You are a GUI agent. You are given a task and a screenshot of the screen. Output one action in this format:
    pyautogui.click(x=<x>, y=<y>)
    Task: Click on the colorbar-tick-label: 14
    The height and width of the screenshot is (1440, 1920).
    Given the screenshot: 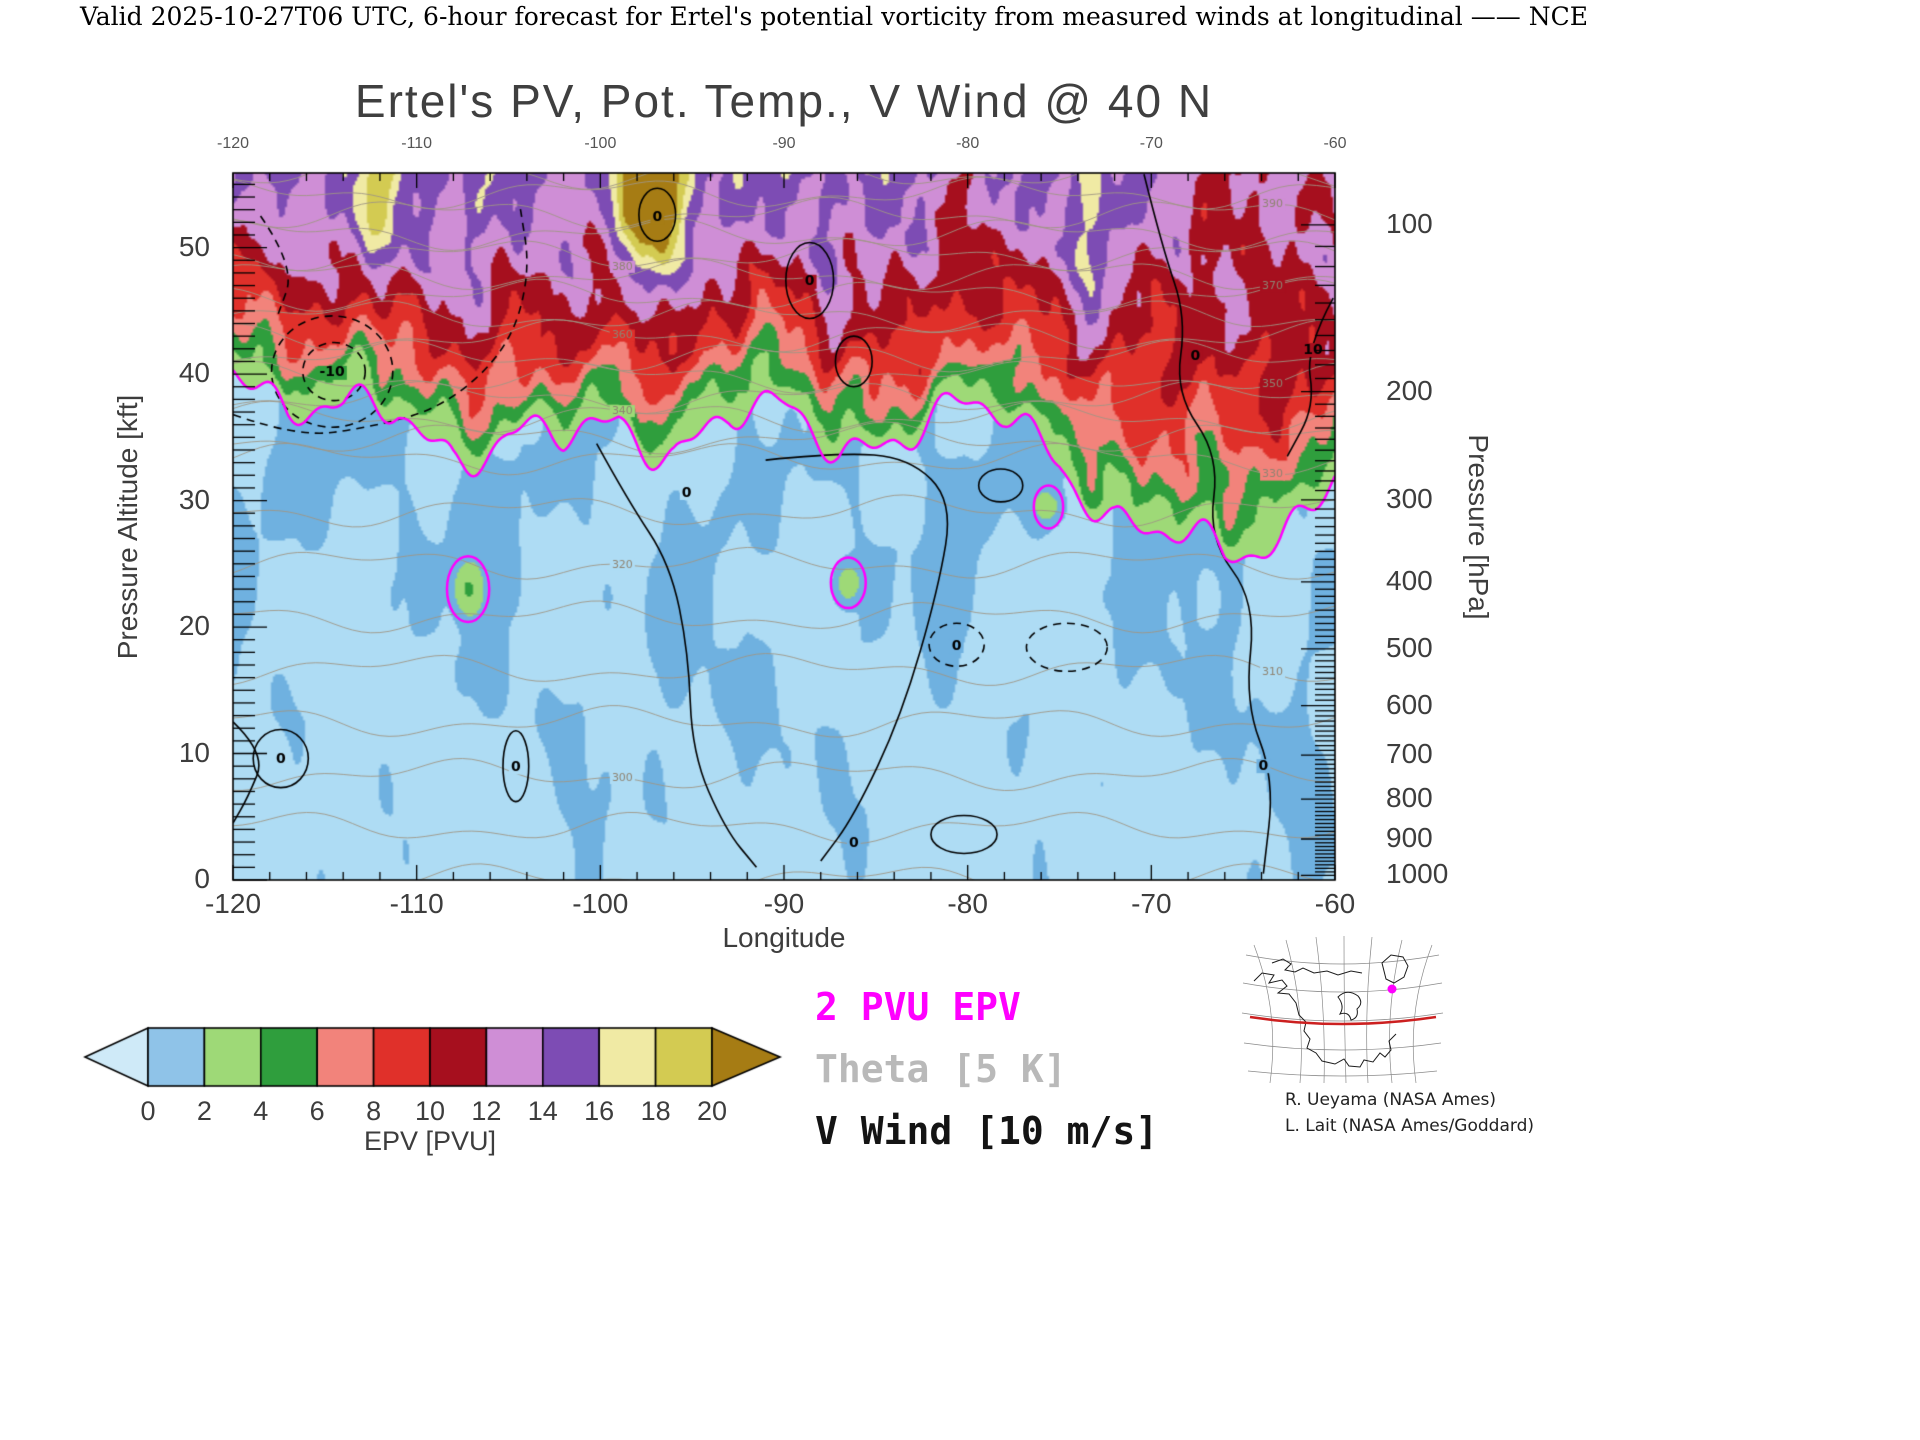 What is the action you would take?
    pyautogui.click(x=542, y=1111)
    